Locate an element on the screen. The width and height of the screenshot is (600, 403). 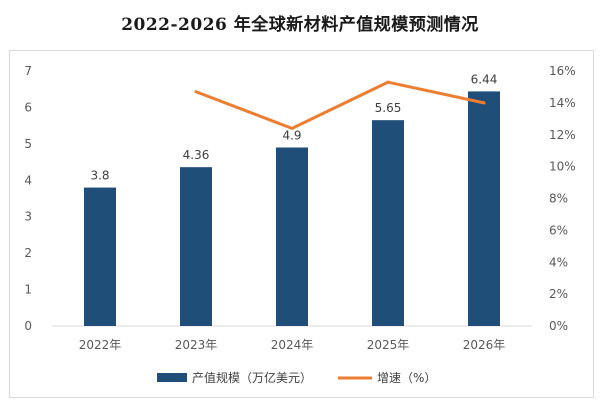
x-tick-label: 2023年 is located at coordinates (196, 345).